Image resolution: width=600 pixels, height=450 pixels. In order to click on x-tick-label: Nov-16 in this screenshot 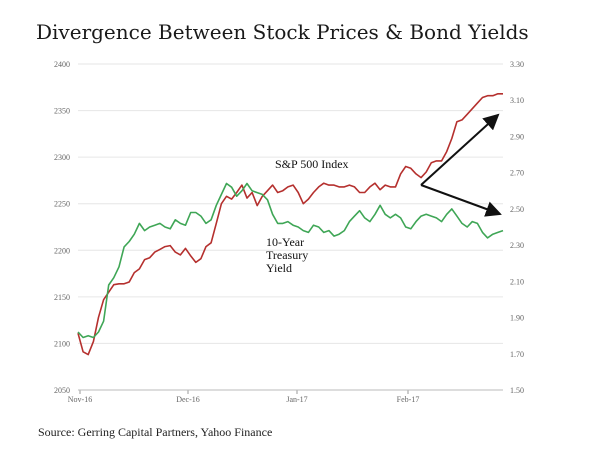, I will do `click(80, 399)`.